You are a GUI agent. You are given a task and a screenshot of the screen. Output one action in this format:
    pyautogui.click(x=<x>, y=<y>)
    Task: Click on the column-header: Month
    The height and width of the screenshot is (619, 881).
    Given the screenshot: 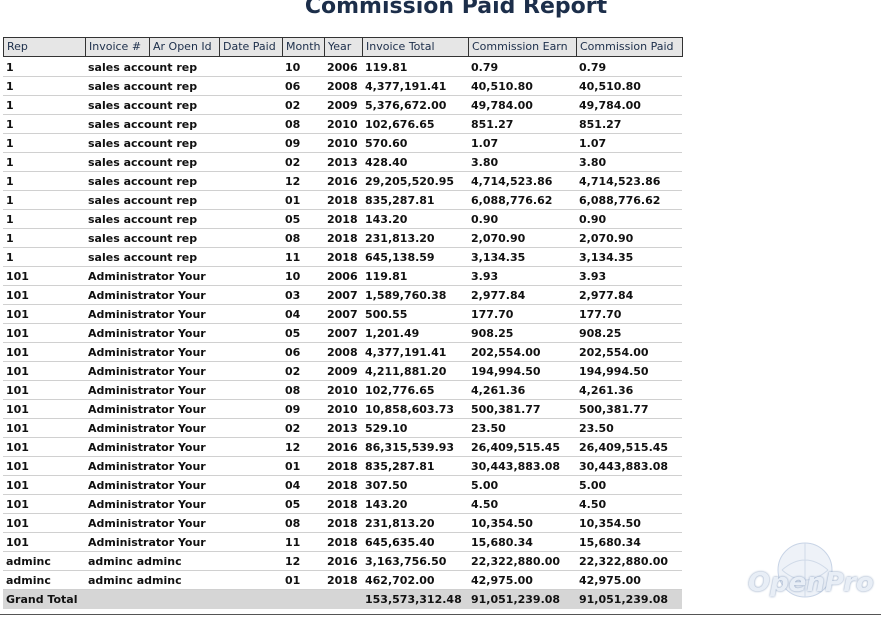 What is the action you would take?
    pyautogui.click(x=303, y=47)
    